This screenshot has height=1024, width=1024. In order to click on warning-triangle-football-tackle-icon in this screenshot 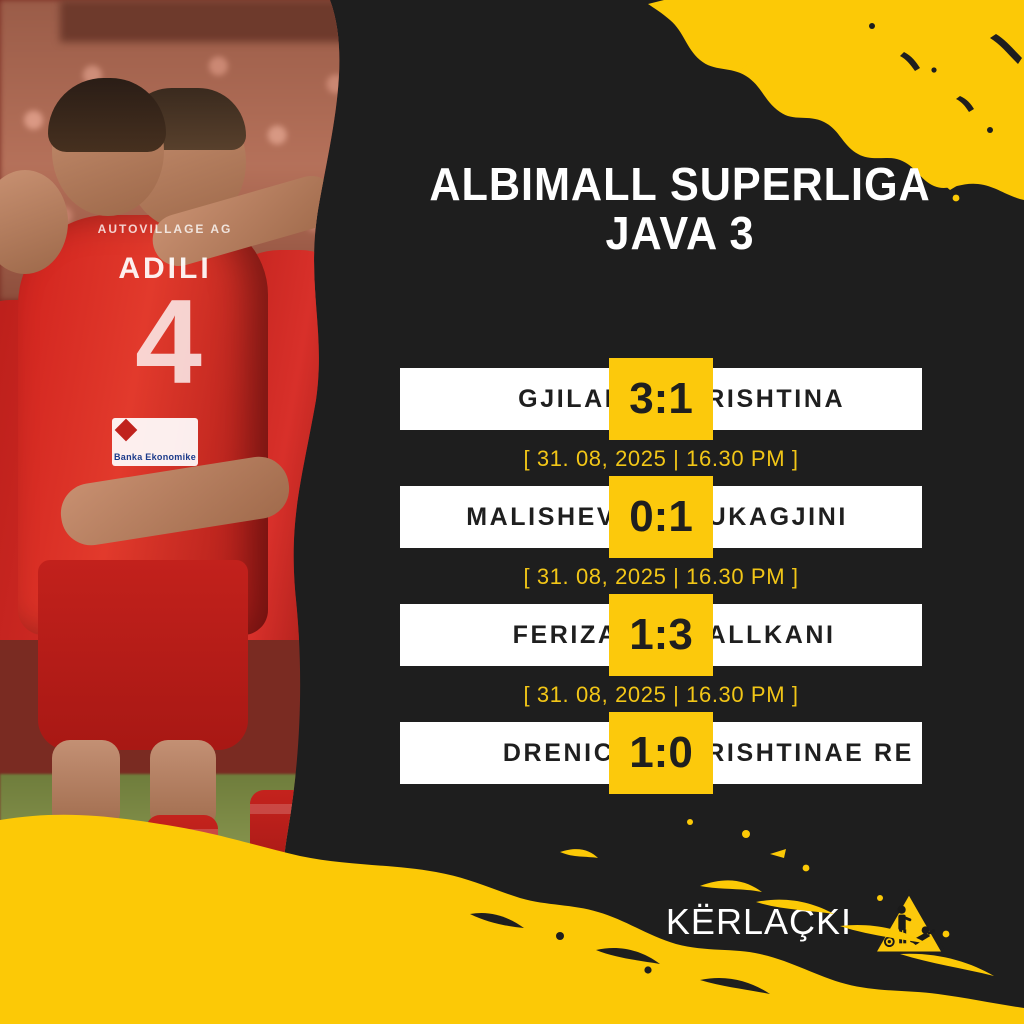, I will do `click(909, 922)`.